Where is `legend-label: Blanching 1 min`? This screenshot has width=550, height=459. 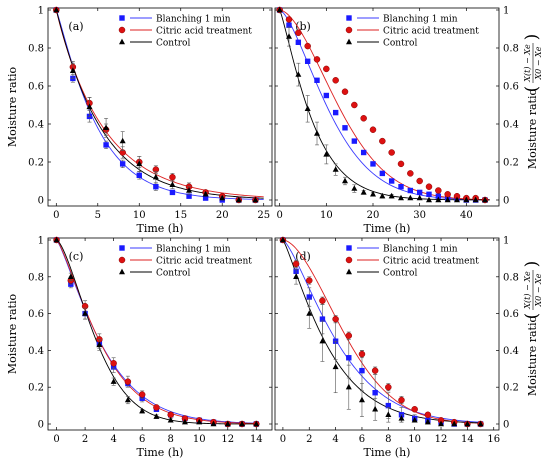
legend-label: Blanching 1 min is located at coordinates (420, 250).